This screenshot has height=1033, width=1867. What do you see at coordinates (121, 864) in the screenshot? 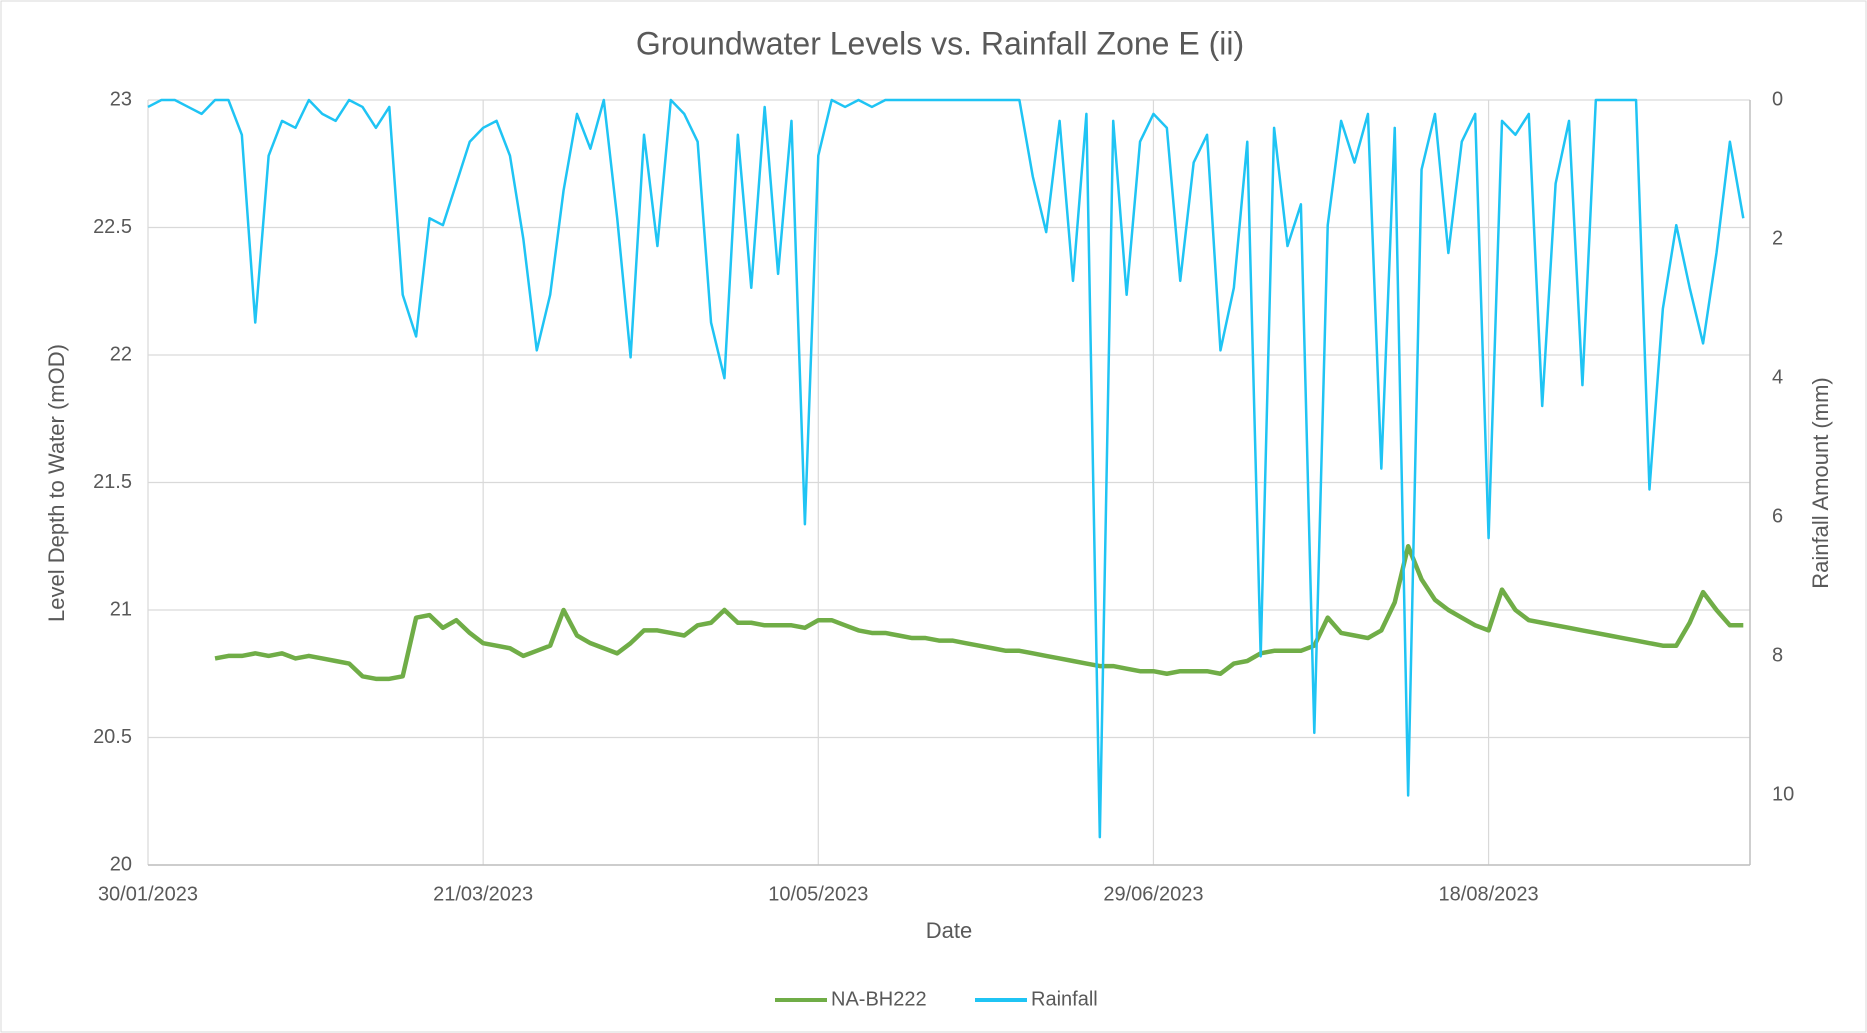
I see `y-tick-label: 20` at bounding box center [121, 864].